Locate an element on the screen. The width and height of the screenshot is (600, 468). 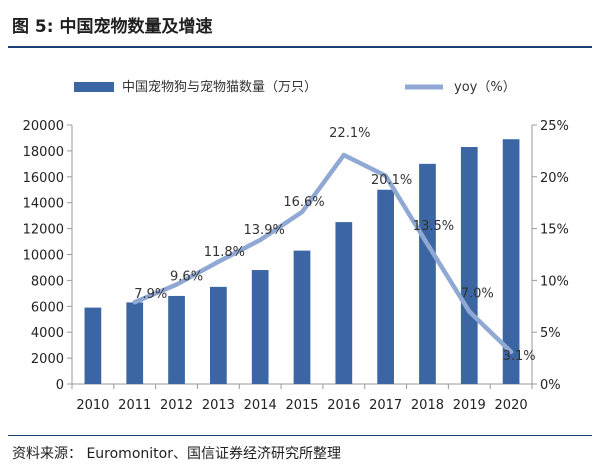
yoy-data-label: 11.8% is located at coordinates (224, 252).